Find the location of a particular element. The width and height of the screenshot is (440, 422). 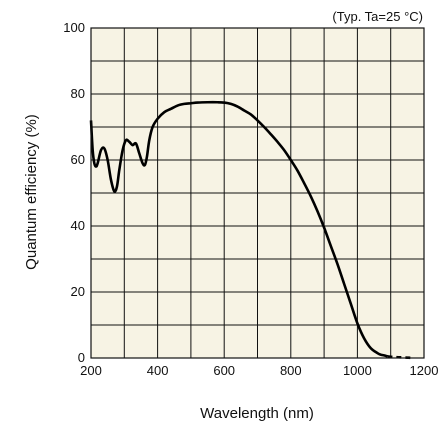

y-tick-label: 20 is located at coordinates (78, 291).